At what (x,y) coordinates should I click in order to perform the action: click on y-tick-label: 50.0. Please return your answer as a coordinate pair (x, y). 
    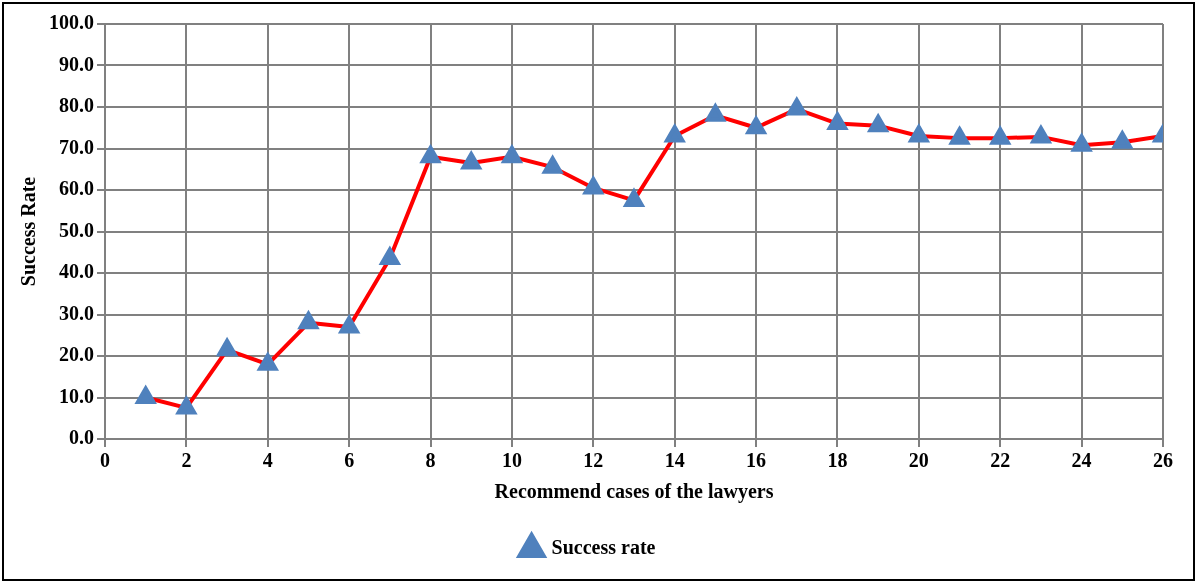
    Looking at the image, I should click on (76, 229).